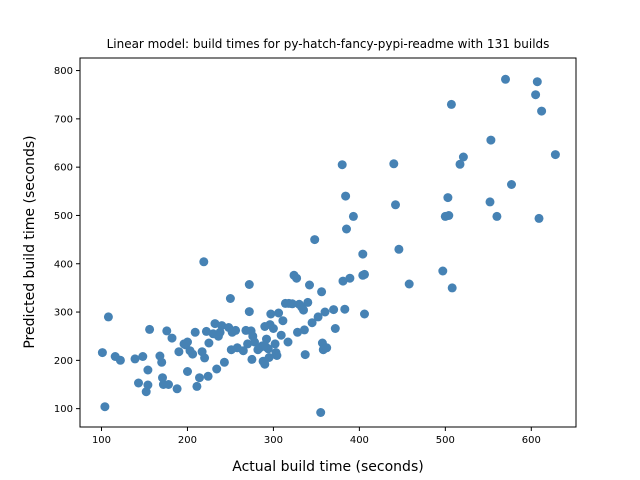 This screenshot has height=480, width=640. What do you see at coordinates (187, 440) in the screenshot?
I see `x-tick-label: 200` at bounding box center [187, 440].